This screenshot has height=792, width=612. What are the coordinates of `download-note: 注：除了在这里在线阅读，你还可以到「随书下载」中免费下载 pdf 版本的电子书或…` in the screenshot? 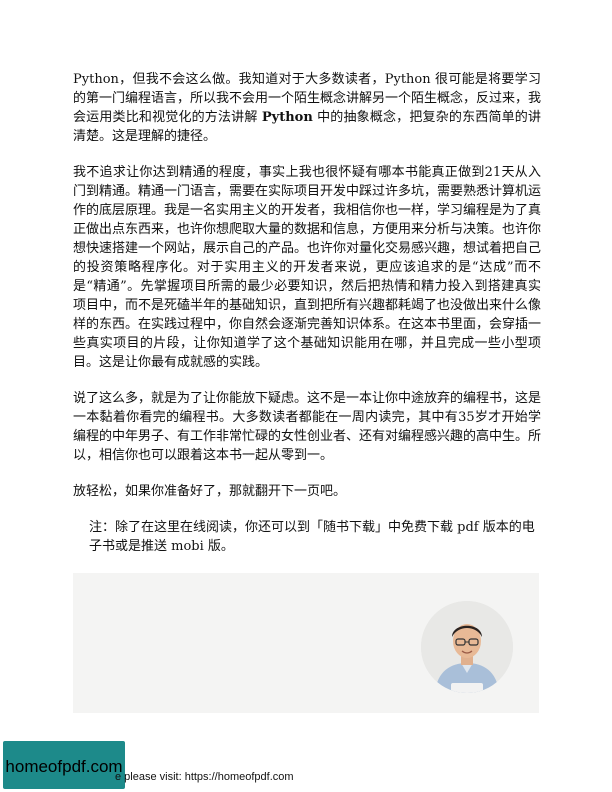 It's located at (312, 537).